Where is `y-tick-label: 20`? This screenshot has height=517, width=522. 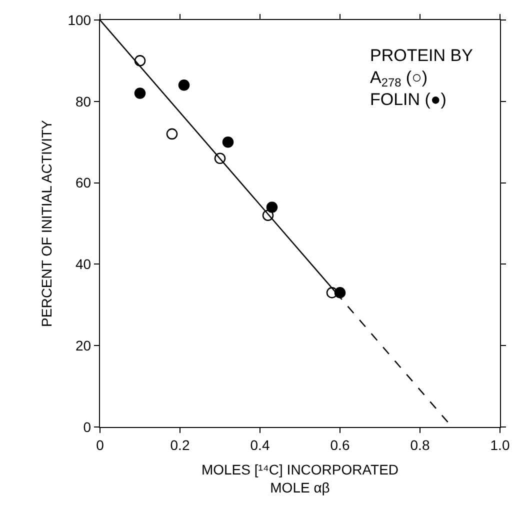 y-tick-label: 20 is located at coordinates (83, 346).